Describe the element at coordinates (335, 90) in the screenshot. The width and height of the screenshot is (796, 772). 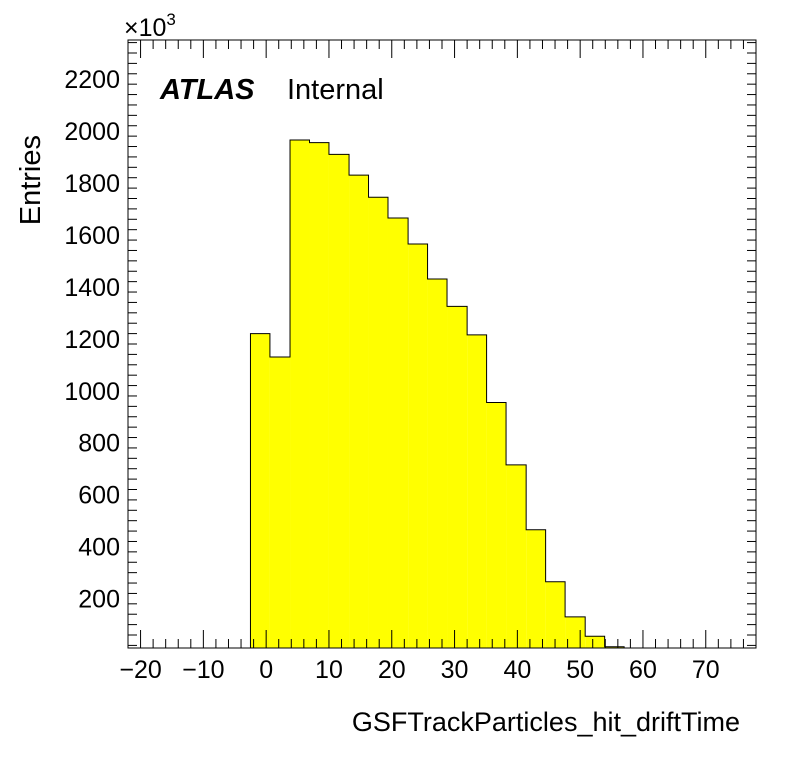
I see `internal-label: Internal` at that location.